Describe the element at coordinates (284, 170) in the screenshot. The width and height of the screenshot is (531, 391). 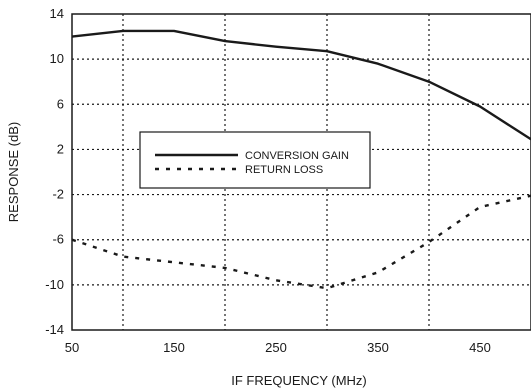
I see `legend-label-return-loss: RETURN LOSS` at that location.